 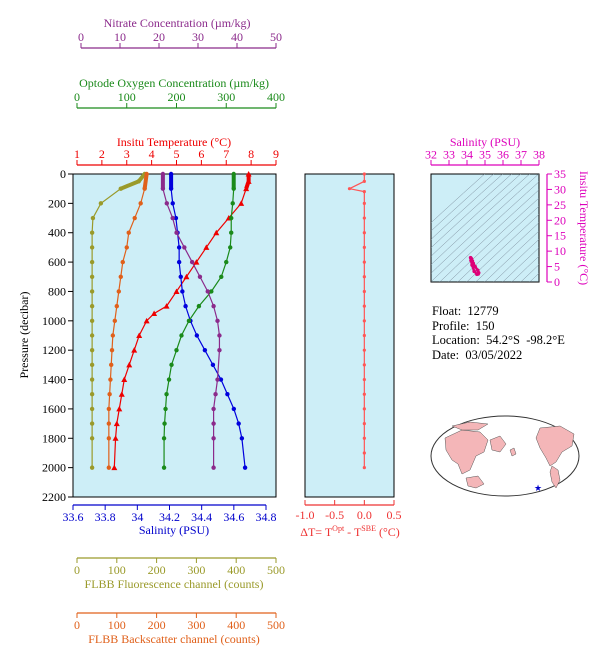 I want to click on salinity-tick-label: 34.2, so click(x=169, y=517).